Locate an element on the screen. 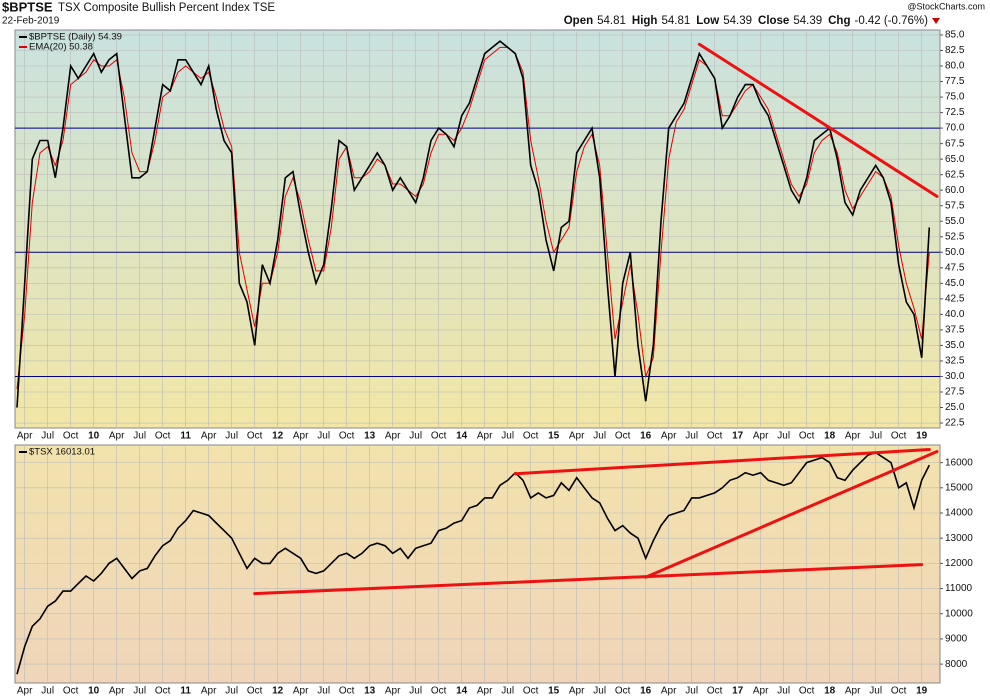 Image resolution: width=990 pixels, height=700 pixels. down-marker is located at coordinates (936, 21).